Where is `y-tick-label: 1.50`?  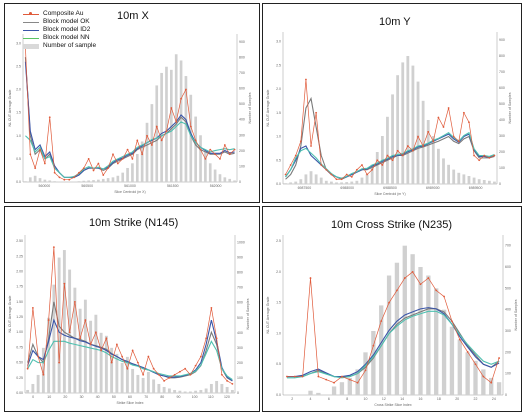
y-tick-label: 1.50 is located at coordinates (19, 302).